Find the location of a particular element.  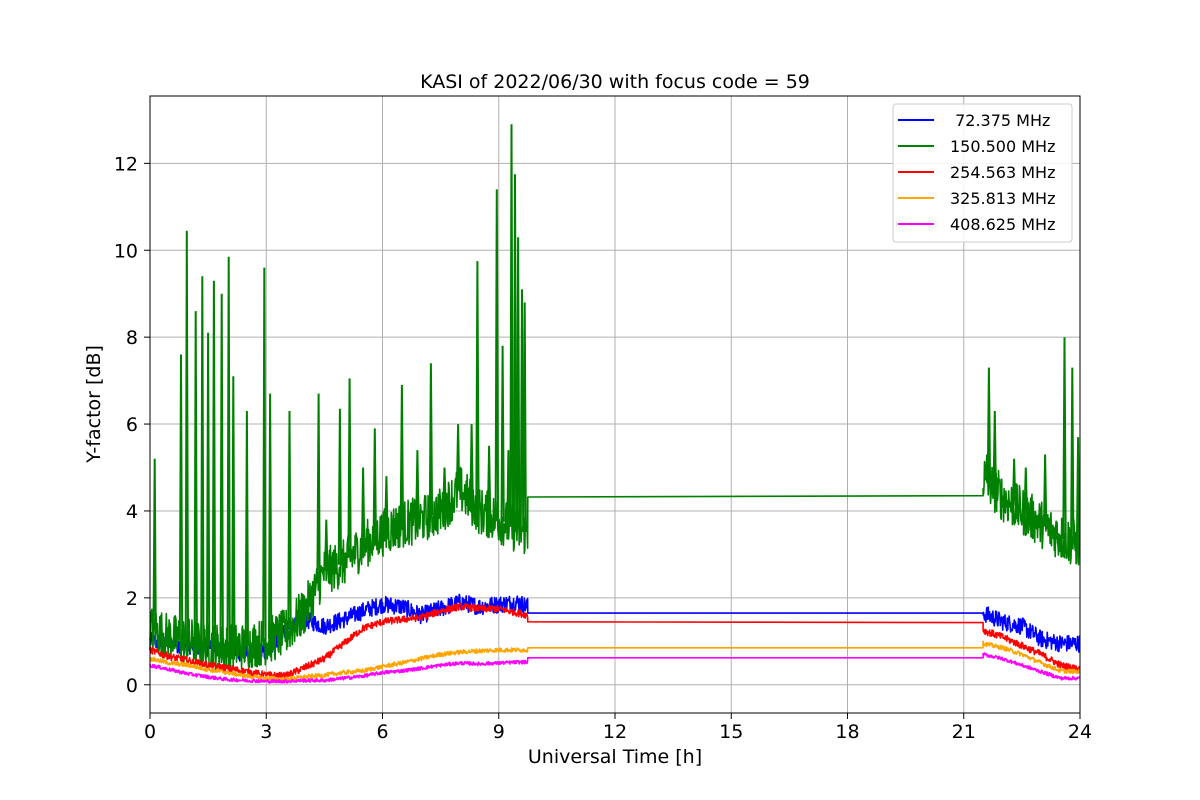

legend-label: 408.625 MHz is located at coordinates (1002, 224).